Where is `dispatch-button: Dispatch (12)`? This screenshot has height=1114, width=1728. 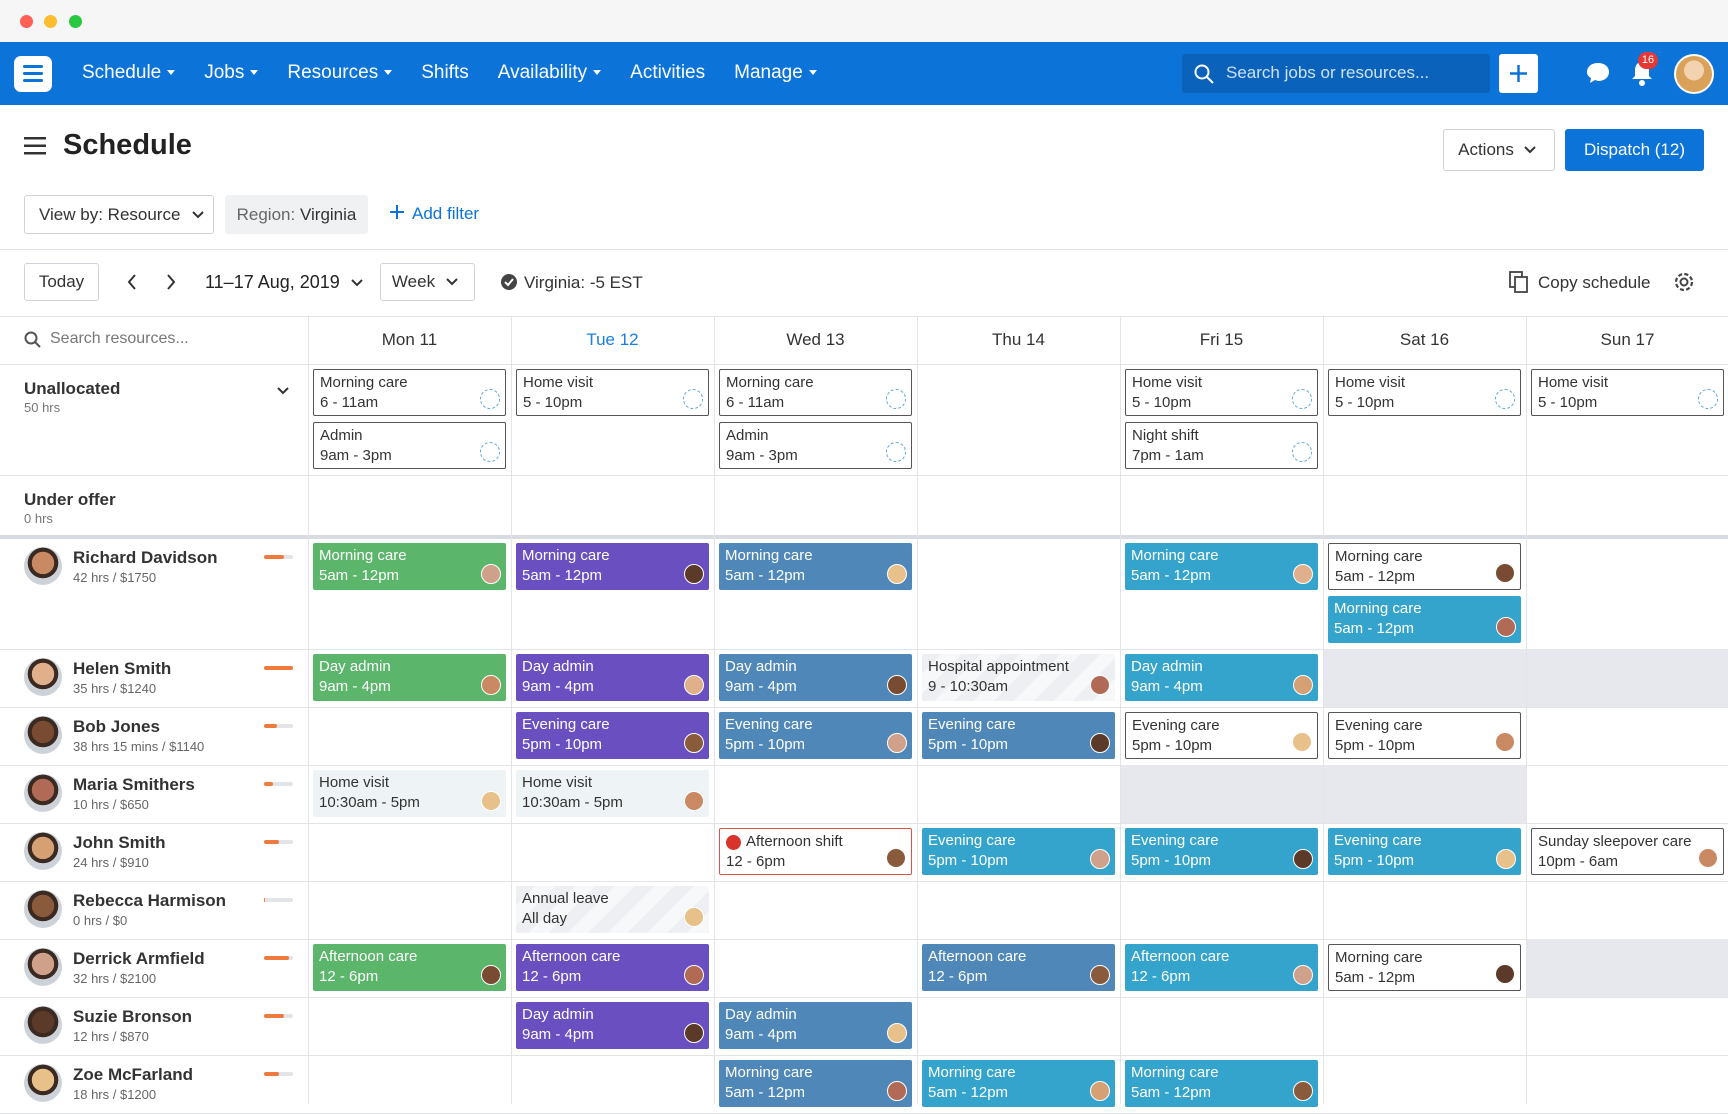
dispatch-button: Dispatch (12) is located at coordinates (1634, 150).